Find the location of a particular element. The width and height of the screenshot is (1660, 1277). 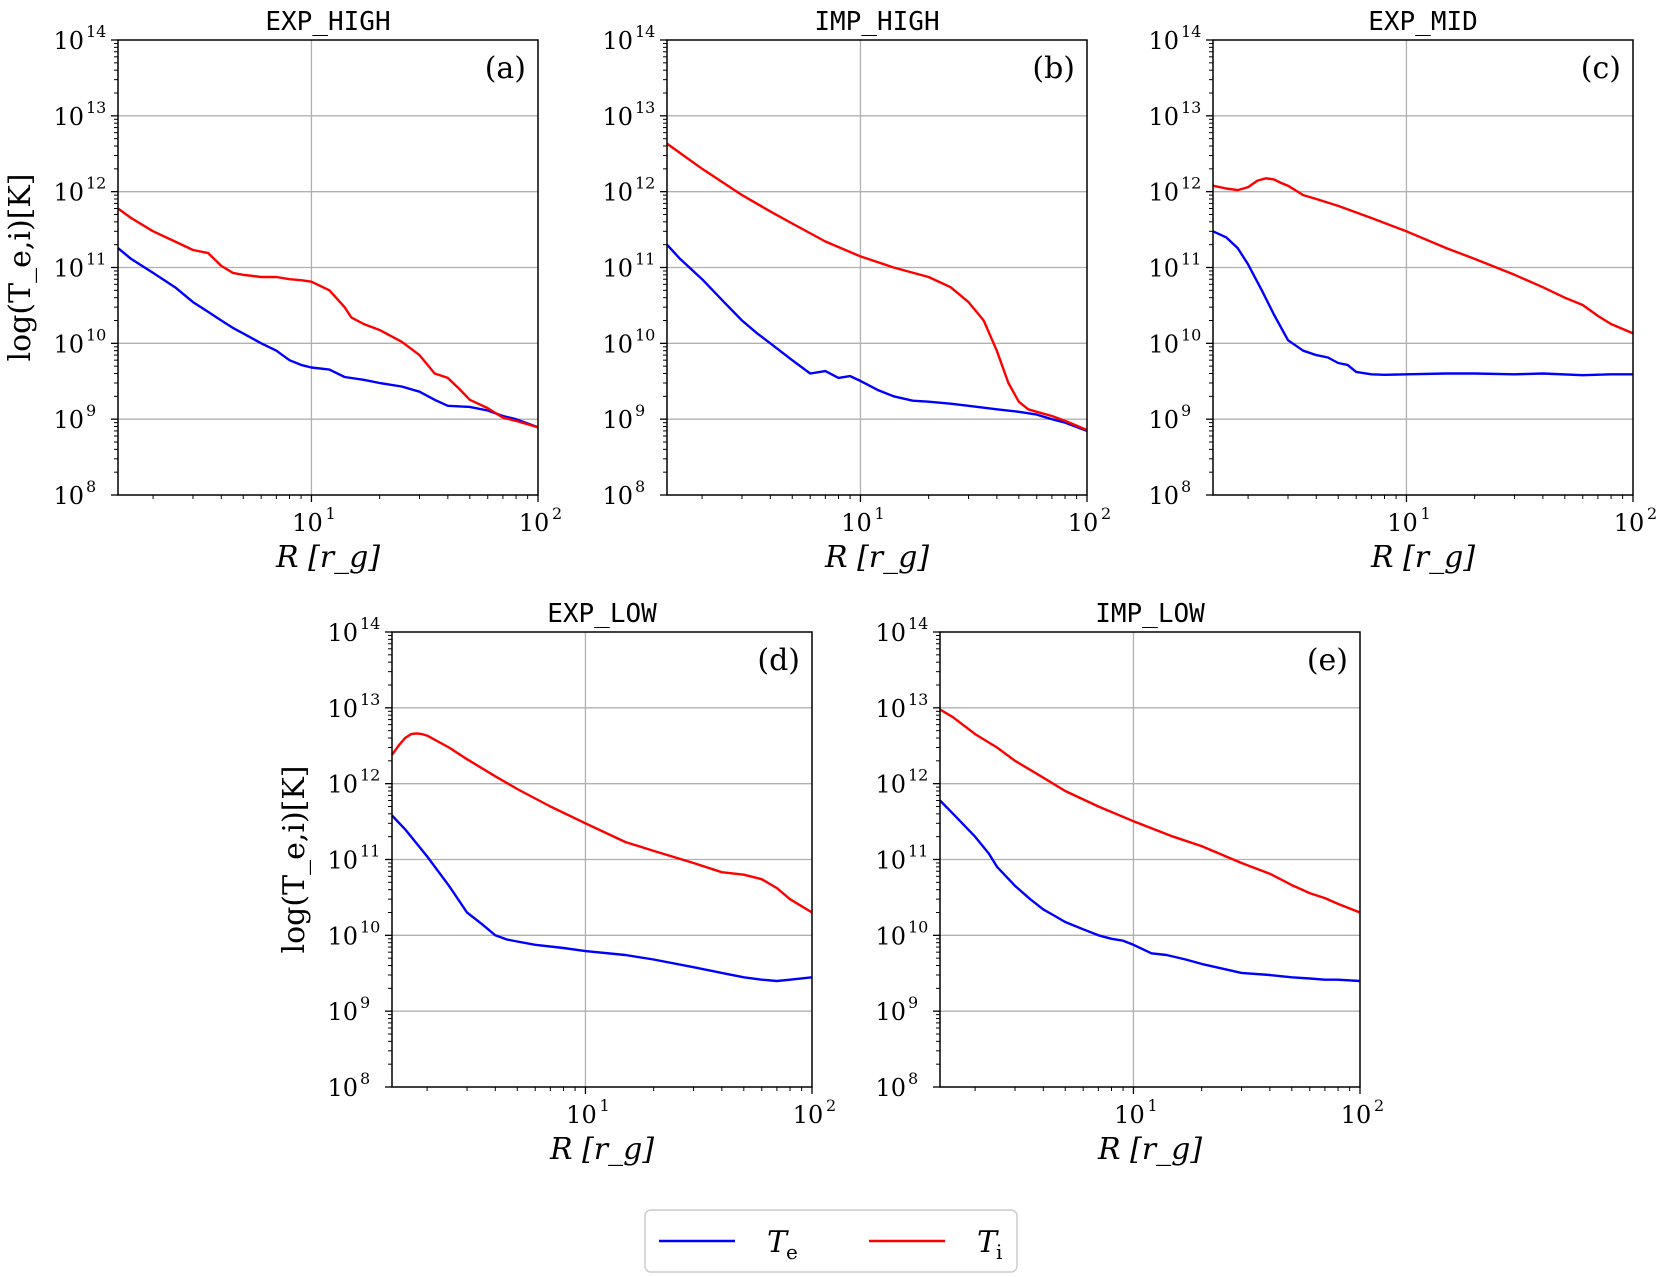

legend-label: T is located at coordinates (778, 1242).